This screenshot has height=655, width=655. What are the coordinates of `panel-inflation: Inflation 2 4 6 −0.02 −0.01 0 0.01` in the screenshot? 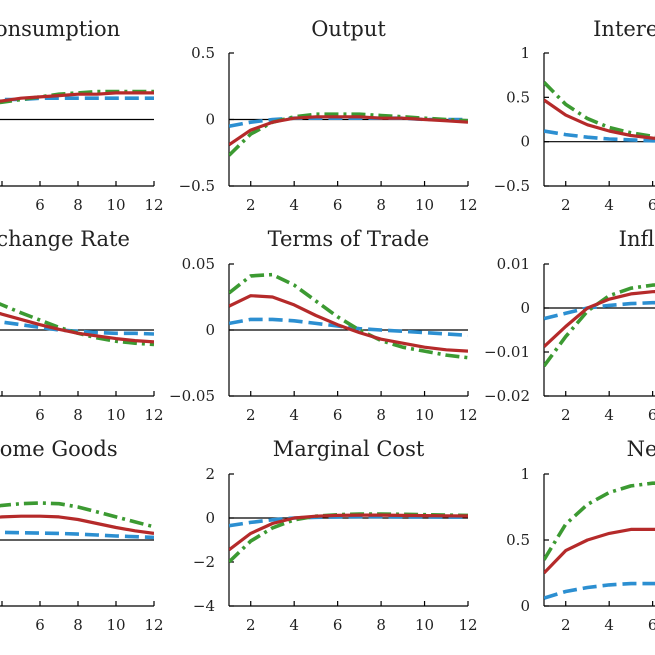 It's located at (569, 325).